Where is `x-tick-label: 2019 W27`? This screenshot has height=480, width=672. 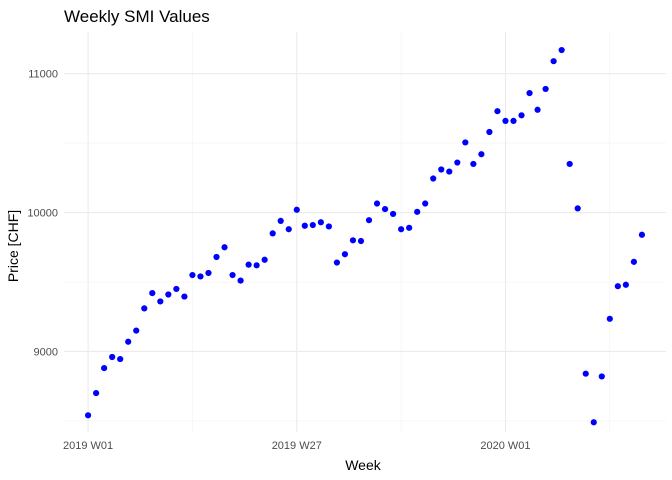 x-tick-label: 2019 W27 is located at coordinates (297, 446).